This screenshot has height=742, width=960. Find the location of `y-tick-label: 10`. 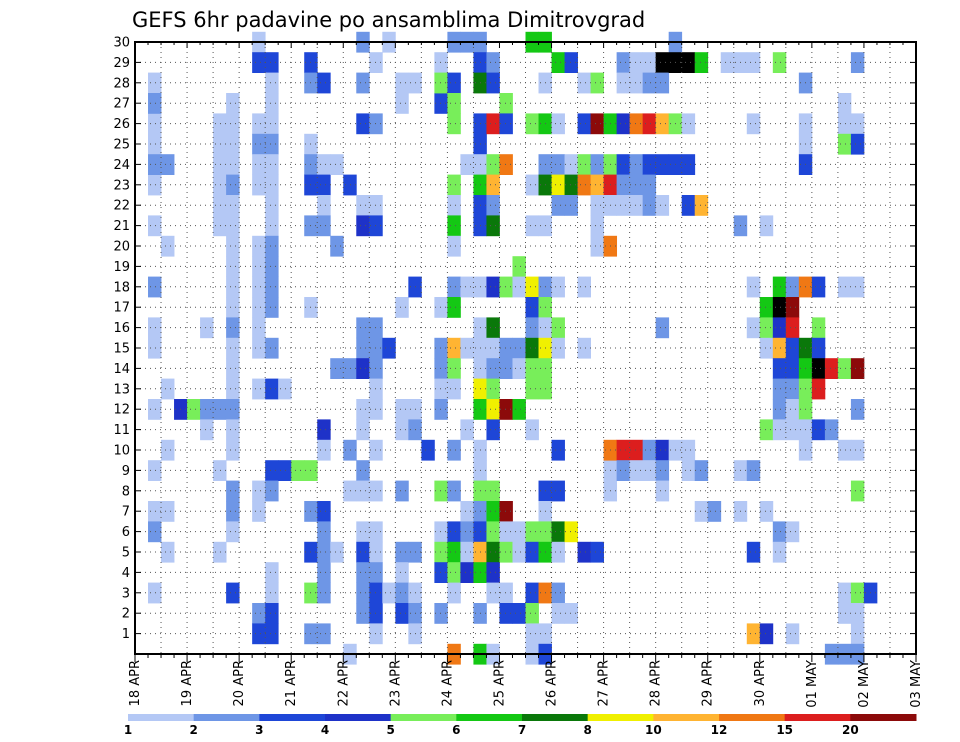

y-tick-label: 10 is located at coordinates (121, 451).